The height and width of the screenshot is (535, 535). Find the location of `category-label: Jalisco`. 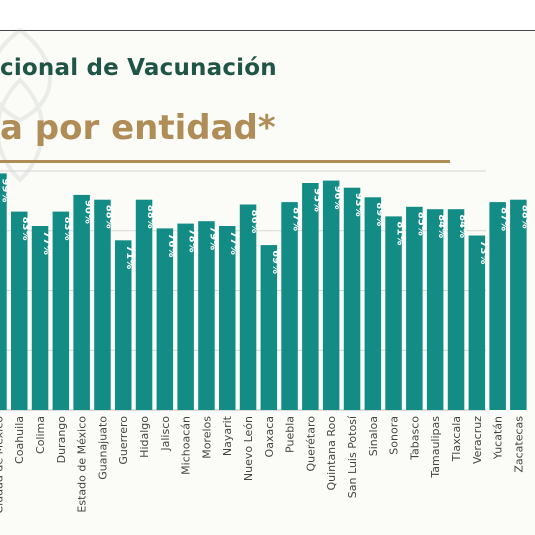

category-label: Jalisco is located at coordinates (165, 434).